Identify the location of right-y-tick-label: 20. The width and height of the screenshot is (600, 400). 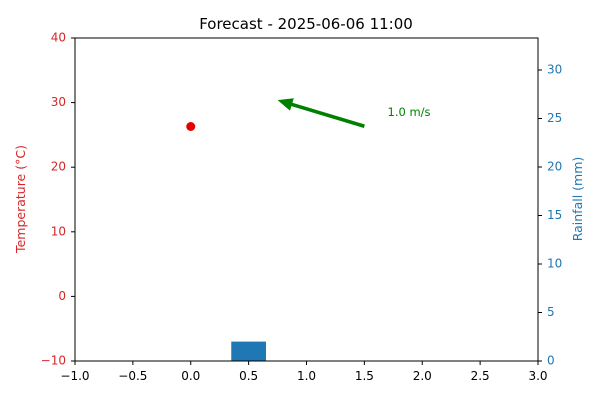
(554, 167).